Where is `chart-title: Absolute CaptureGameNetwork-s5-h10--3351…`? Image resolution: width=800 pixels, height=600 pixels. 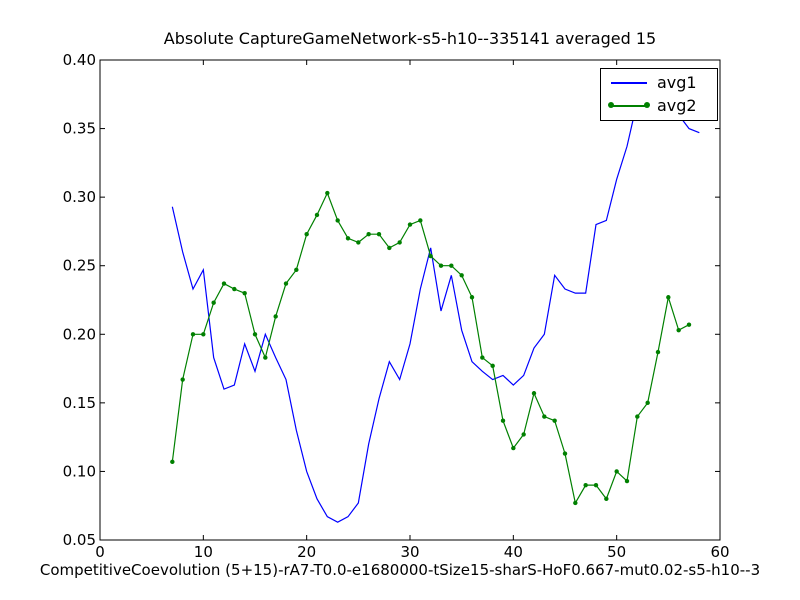
chart-title: Absolute CaptureGameNetwork-s5-h10--3351… is located at coordinates (410, 38).